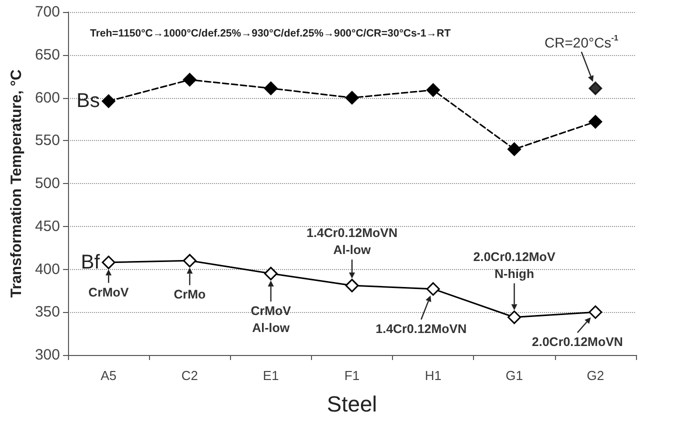 The width and height of the screenshot is (674, 423). I want to click on x-axis-title: Steel, so click(352, 404).